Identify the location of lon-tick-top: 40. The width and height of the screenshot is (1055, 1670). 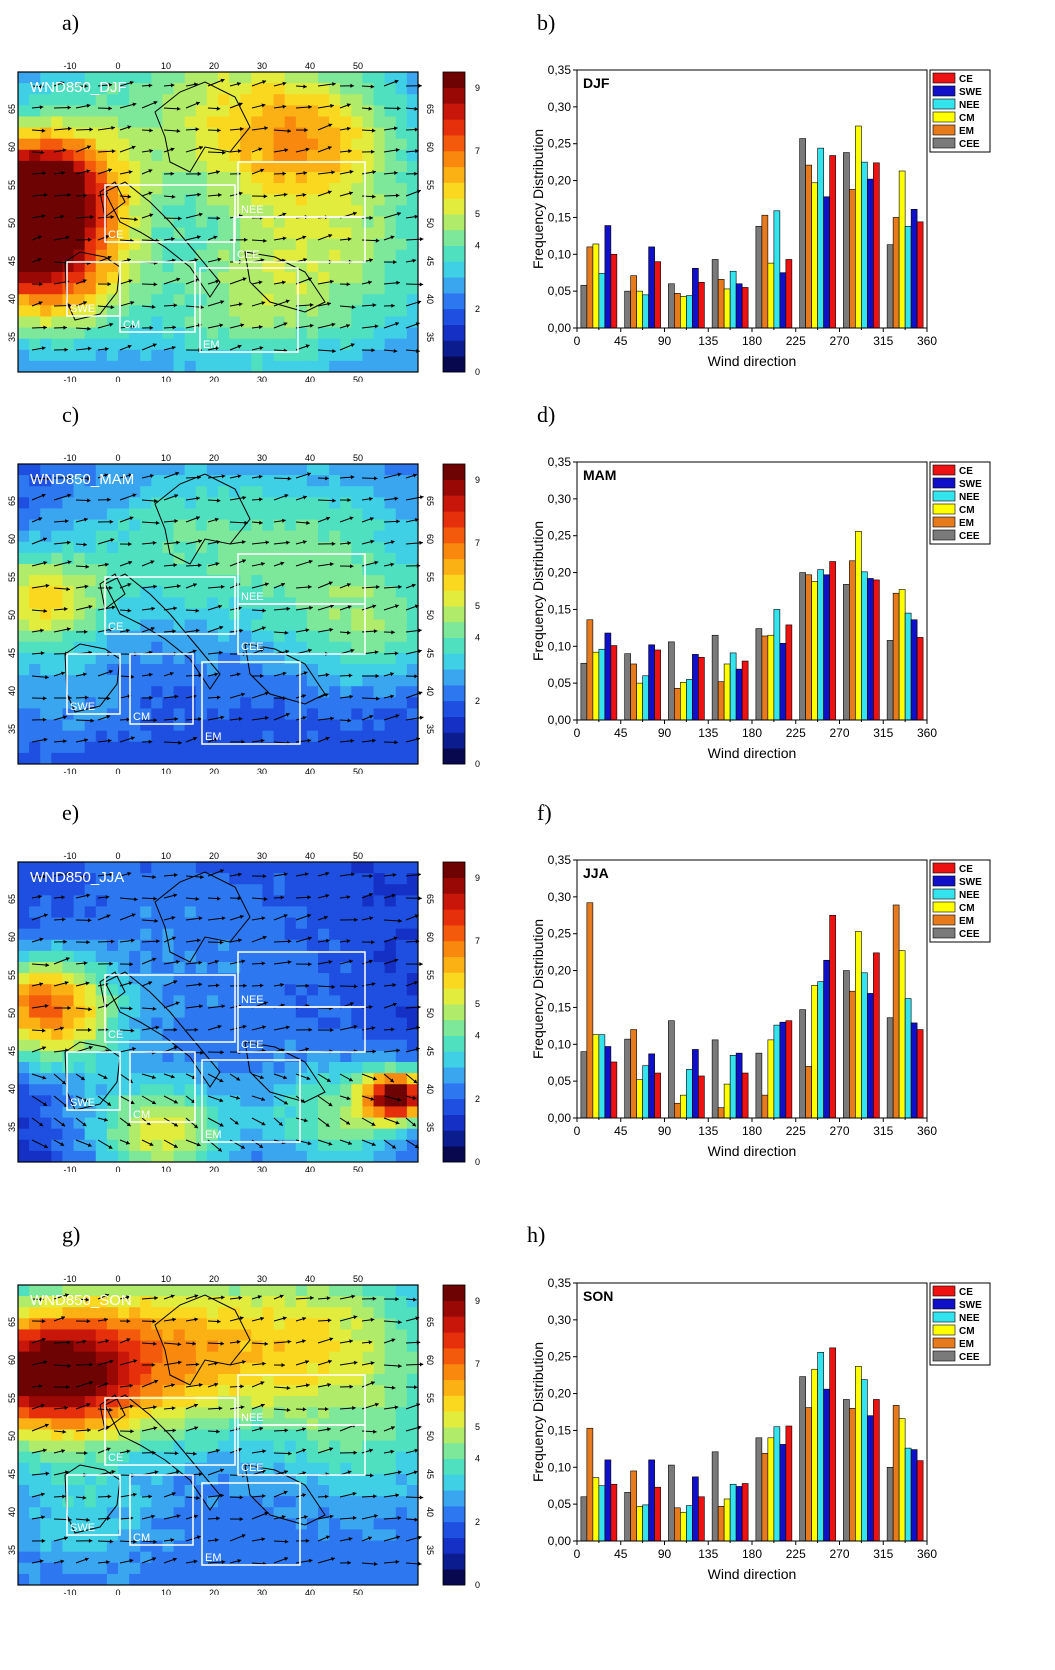
(310, 66).